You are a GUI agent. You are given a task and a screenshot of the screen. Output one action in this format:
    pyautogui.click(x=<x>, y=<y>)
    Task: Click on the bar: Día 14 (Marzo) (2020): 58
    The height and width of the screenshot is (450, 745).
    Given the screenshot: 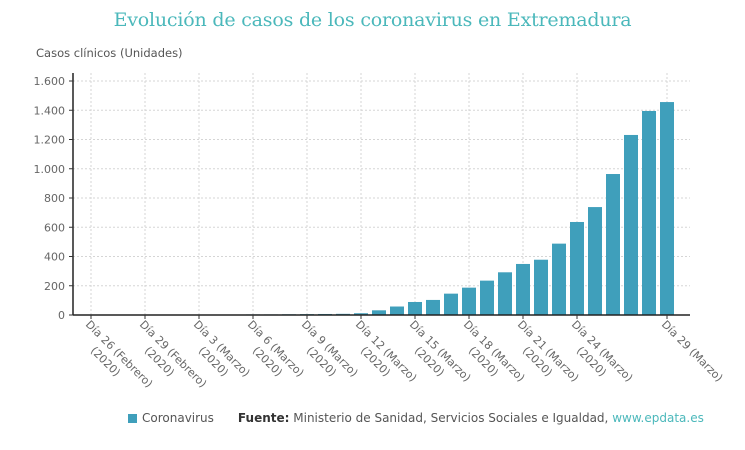 What is the action you would take?
    pyautogui.click(x=397, y=310)
    